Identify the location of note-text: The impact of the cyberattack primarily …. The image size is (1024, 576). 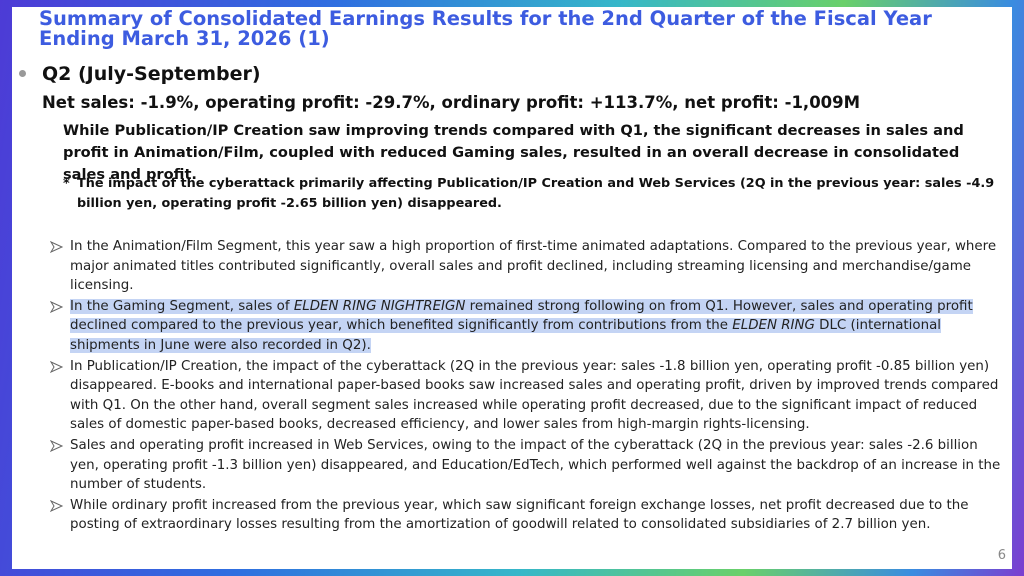
(536, 193).